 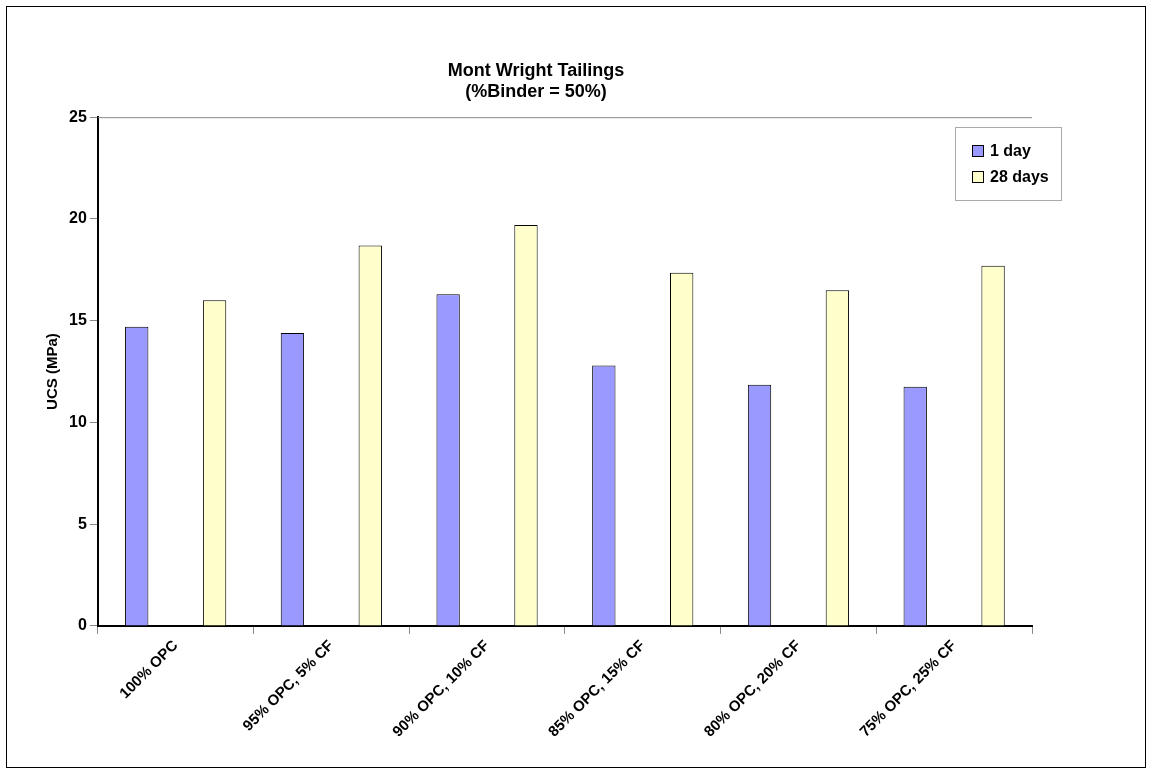 I want to click on legend-label: 1 day, so click(x=1010, y=151).